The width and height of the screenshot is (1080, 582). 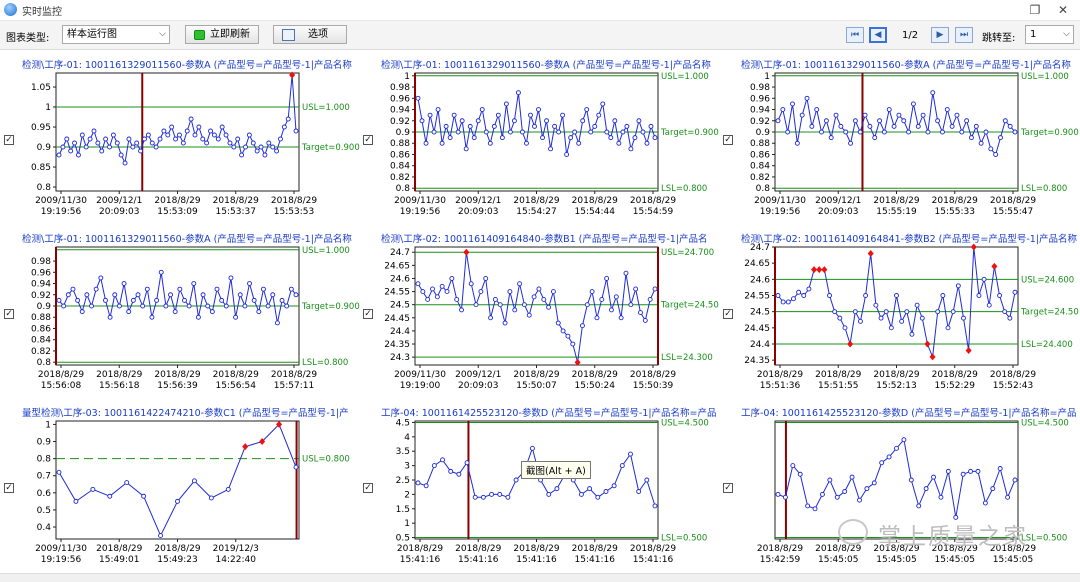 What do you see at coordinates (1013, 560) in the screenshot?
I see `x-tick-label-time: 15:45:05` at bounding box center [1013, 560].